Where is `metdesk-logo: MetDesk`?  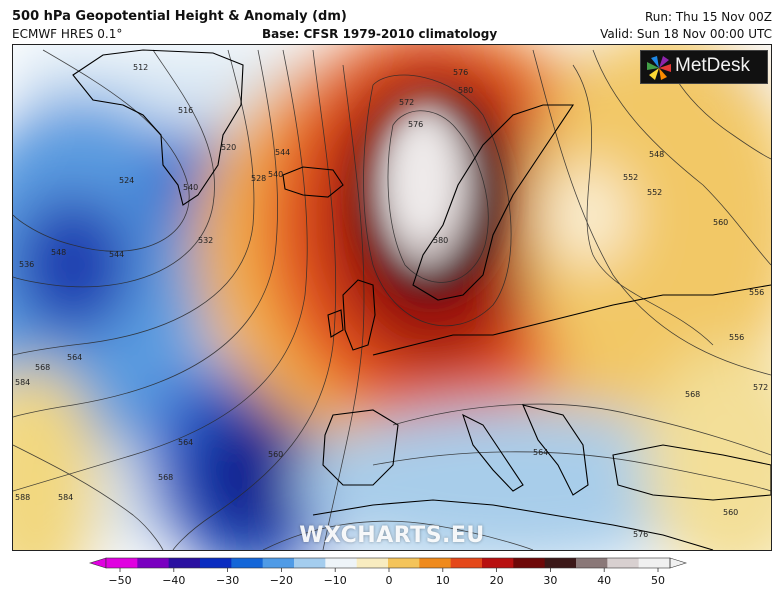 metdesk-logo: MetDesk is located at coordinates (704, 67).